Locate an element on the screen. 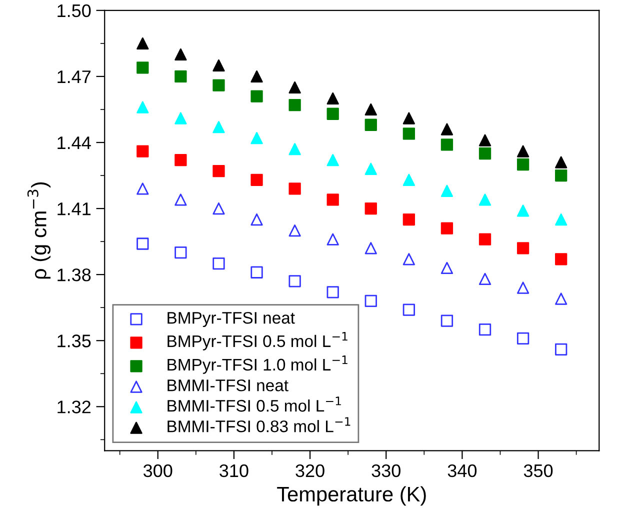 The width and height of the screenshot is (634, 521). legend-label: BMMI-TFSI 0.83 mol L$^{−1}$ is located at coordinates (259, 424).